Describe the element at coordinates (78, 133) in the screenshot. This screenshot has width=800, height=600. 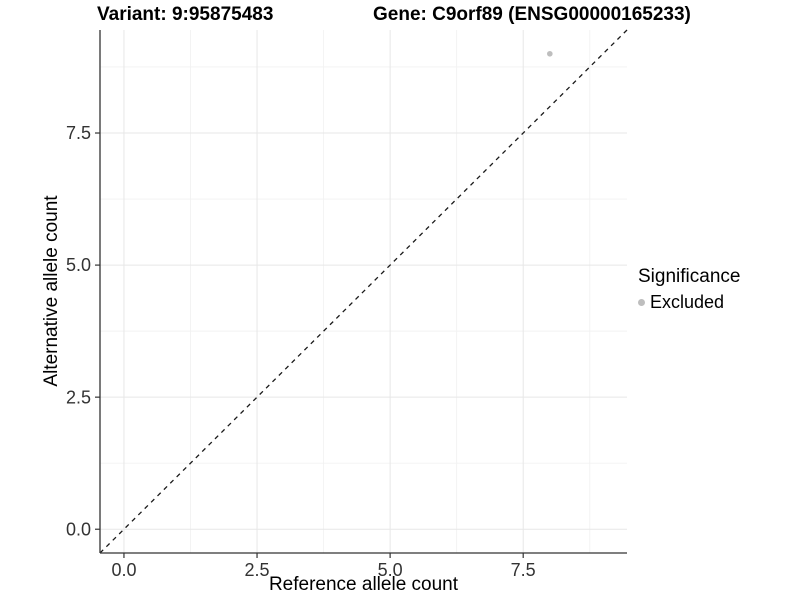
I see `y-tick-label: 7.5` at that location.